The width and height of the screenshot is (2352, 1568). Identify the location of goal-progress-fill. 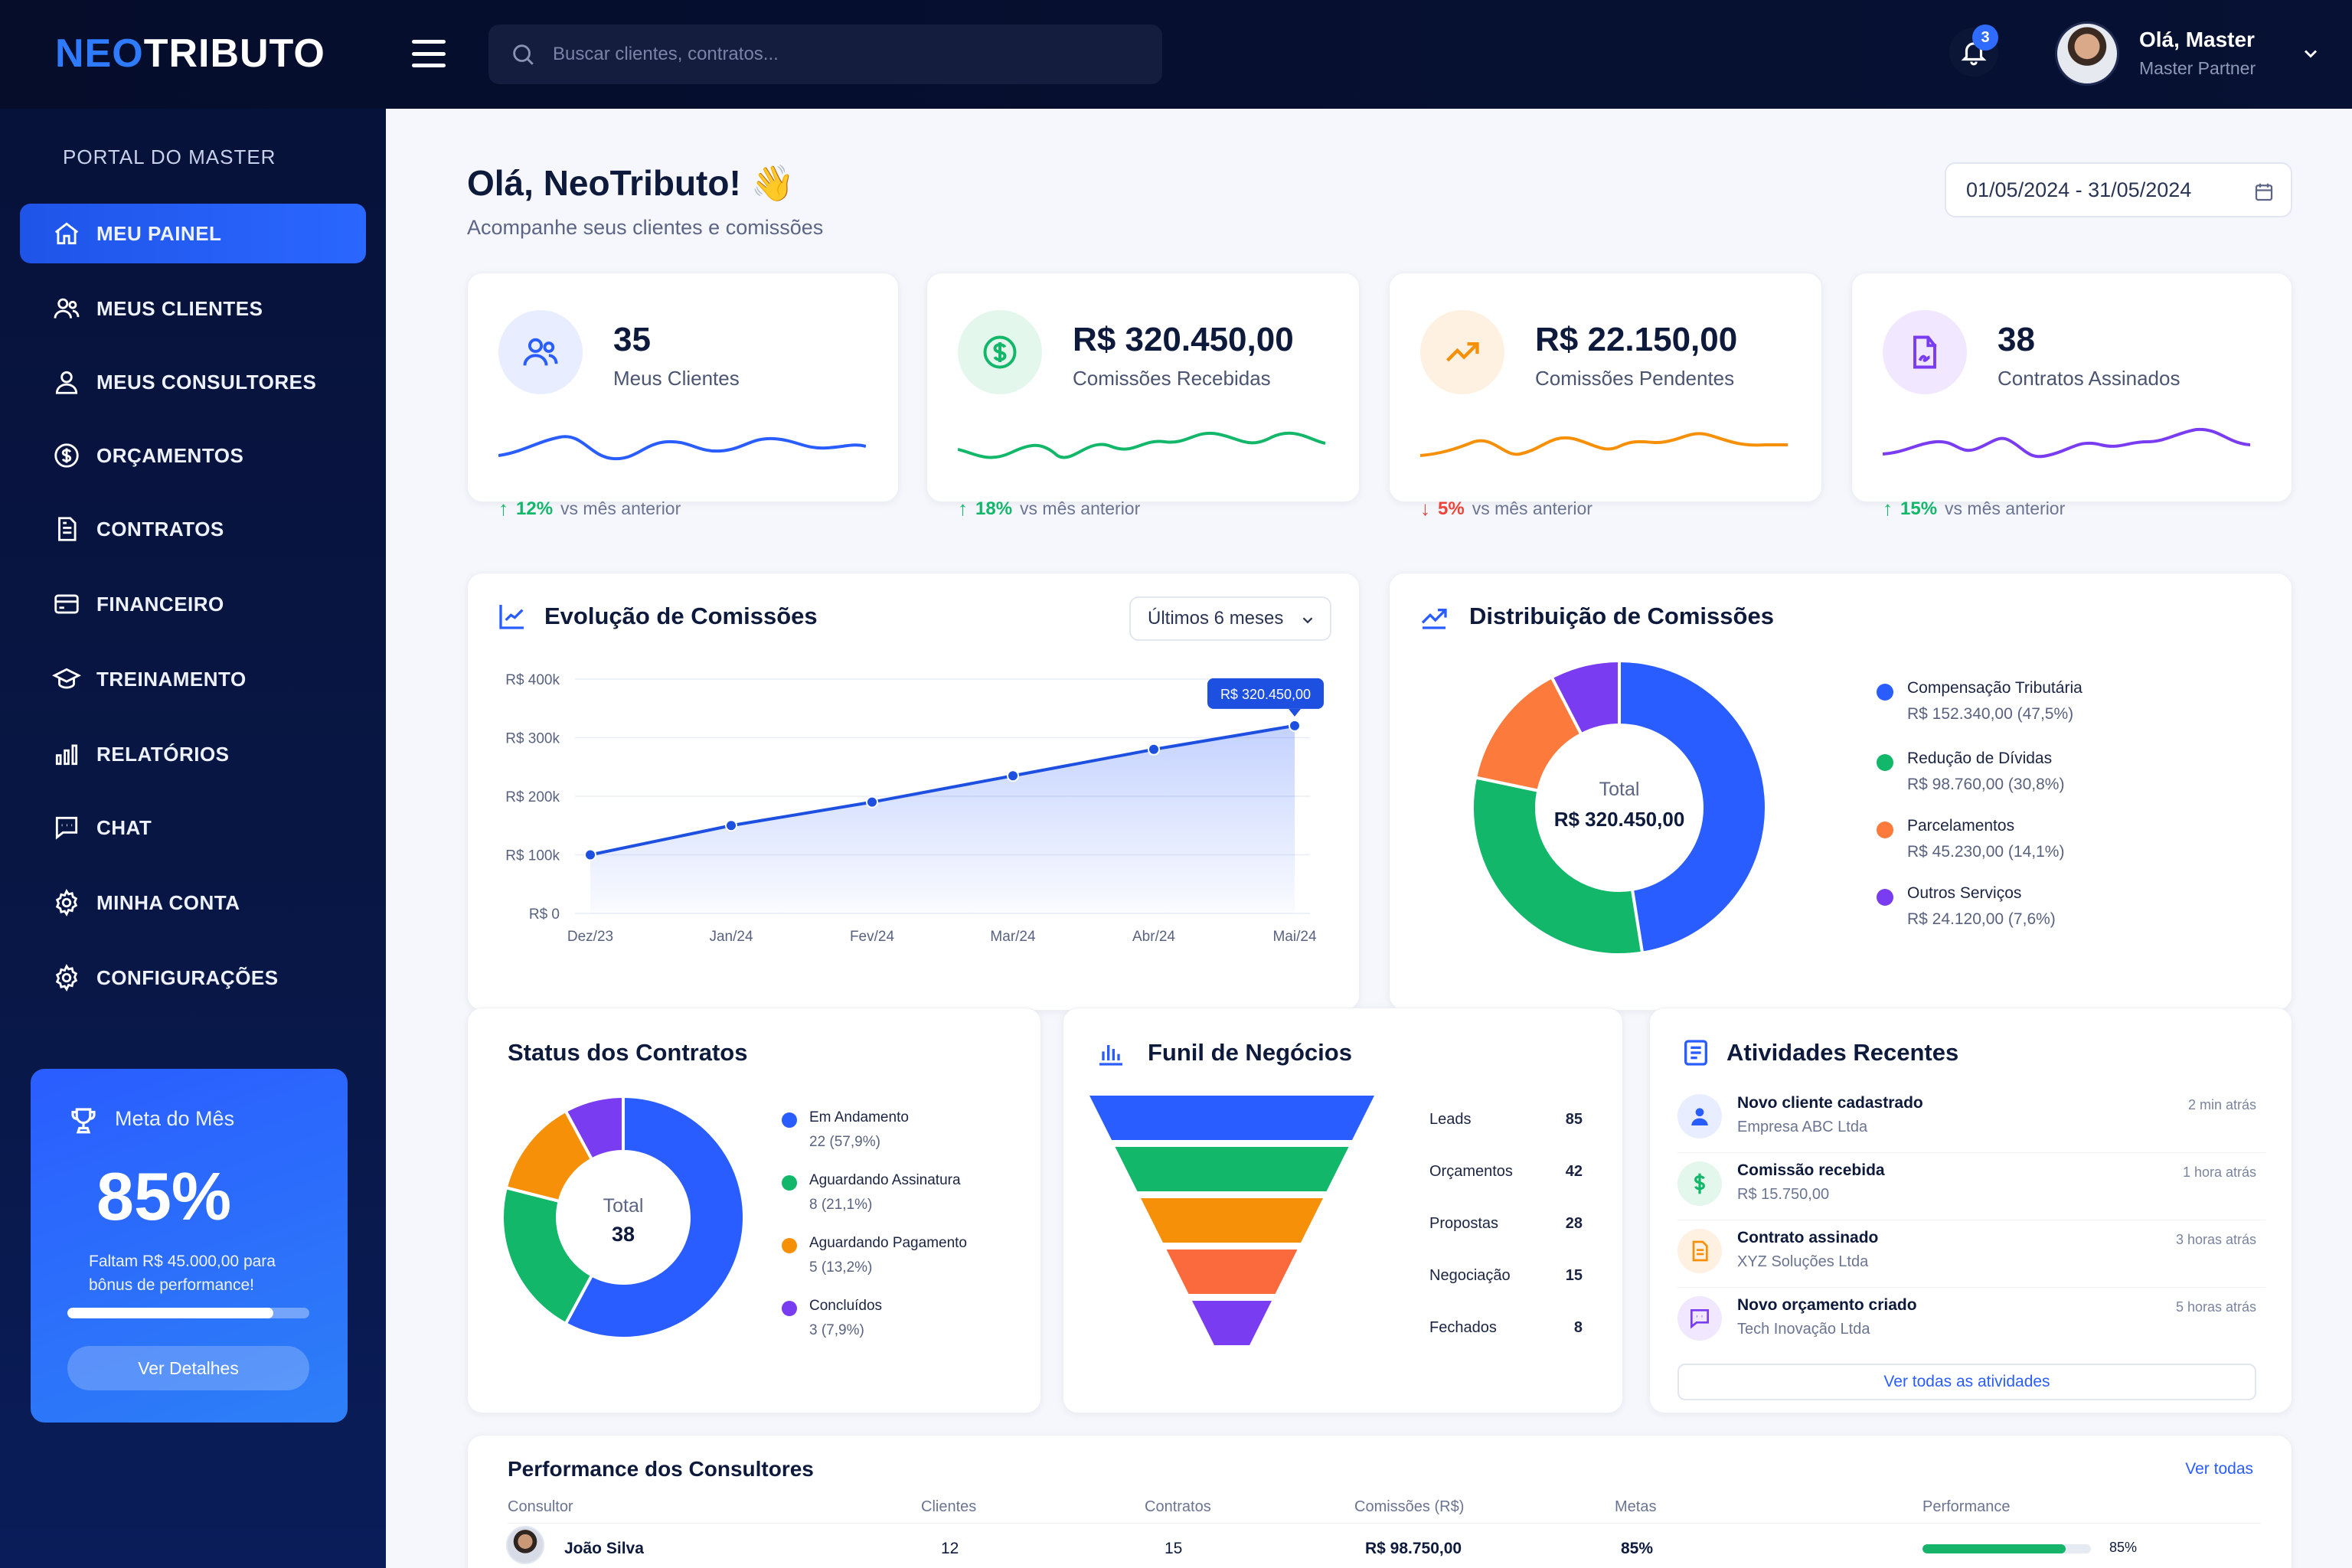
(170, 1313).